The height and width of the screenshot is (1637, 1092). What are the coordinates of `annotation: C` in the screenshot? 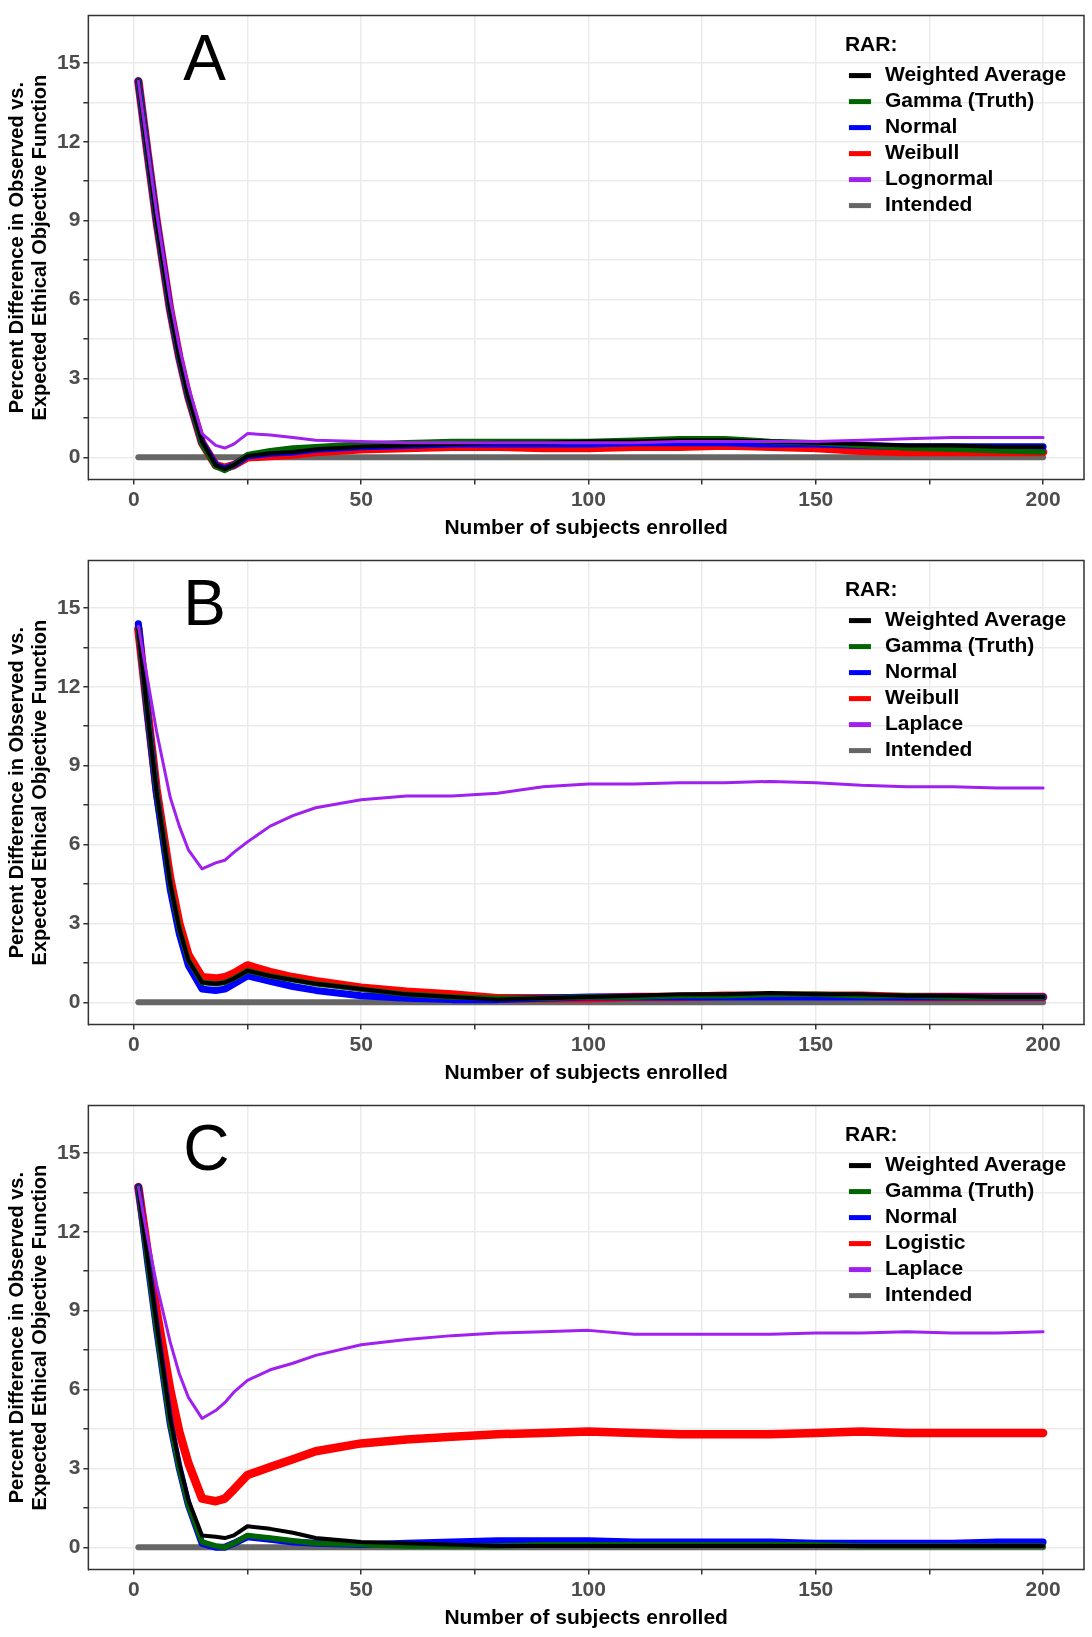 It's located at (206, 1148).